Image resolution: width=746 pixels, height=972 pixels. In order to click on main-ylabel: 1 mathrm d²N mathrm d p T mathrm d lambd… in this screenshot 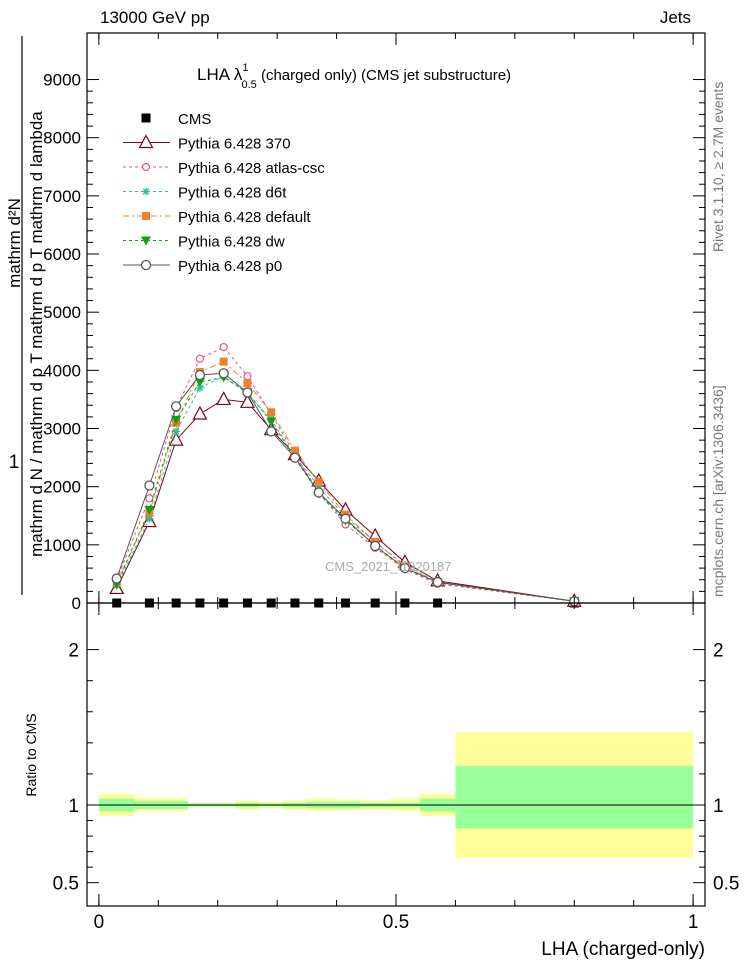, I will do `click(25, 315)`.